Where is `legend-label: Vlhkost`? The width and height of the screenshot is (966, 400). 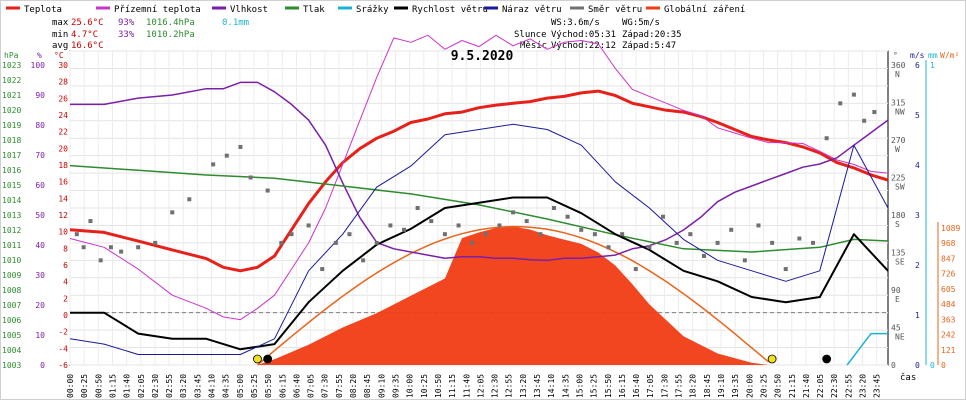 legend-label: Vlhkost is located at coordinates (249, 10).